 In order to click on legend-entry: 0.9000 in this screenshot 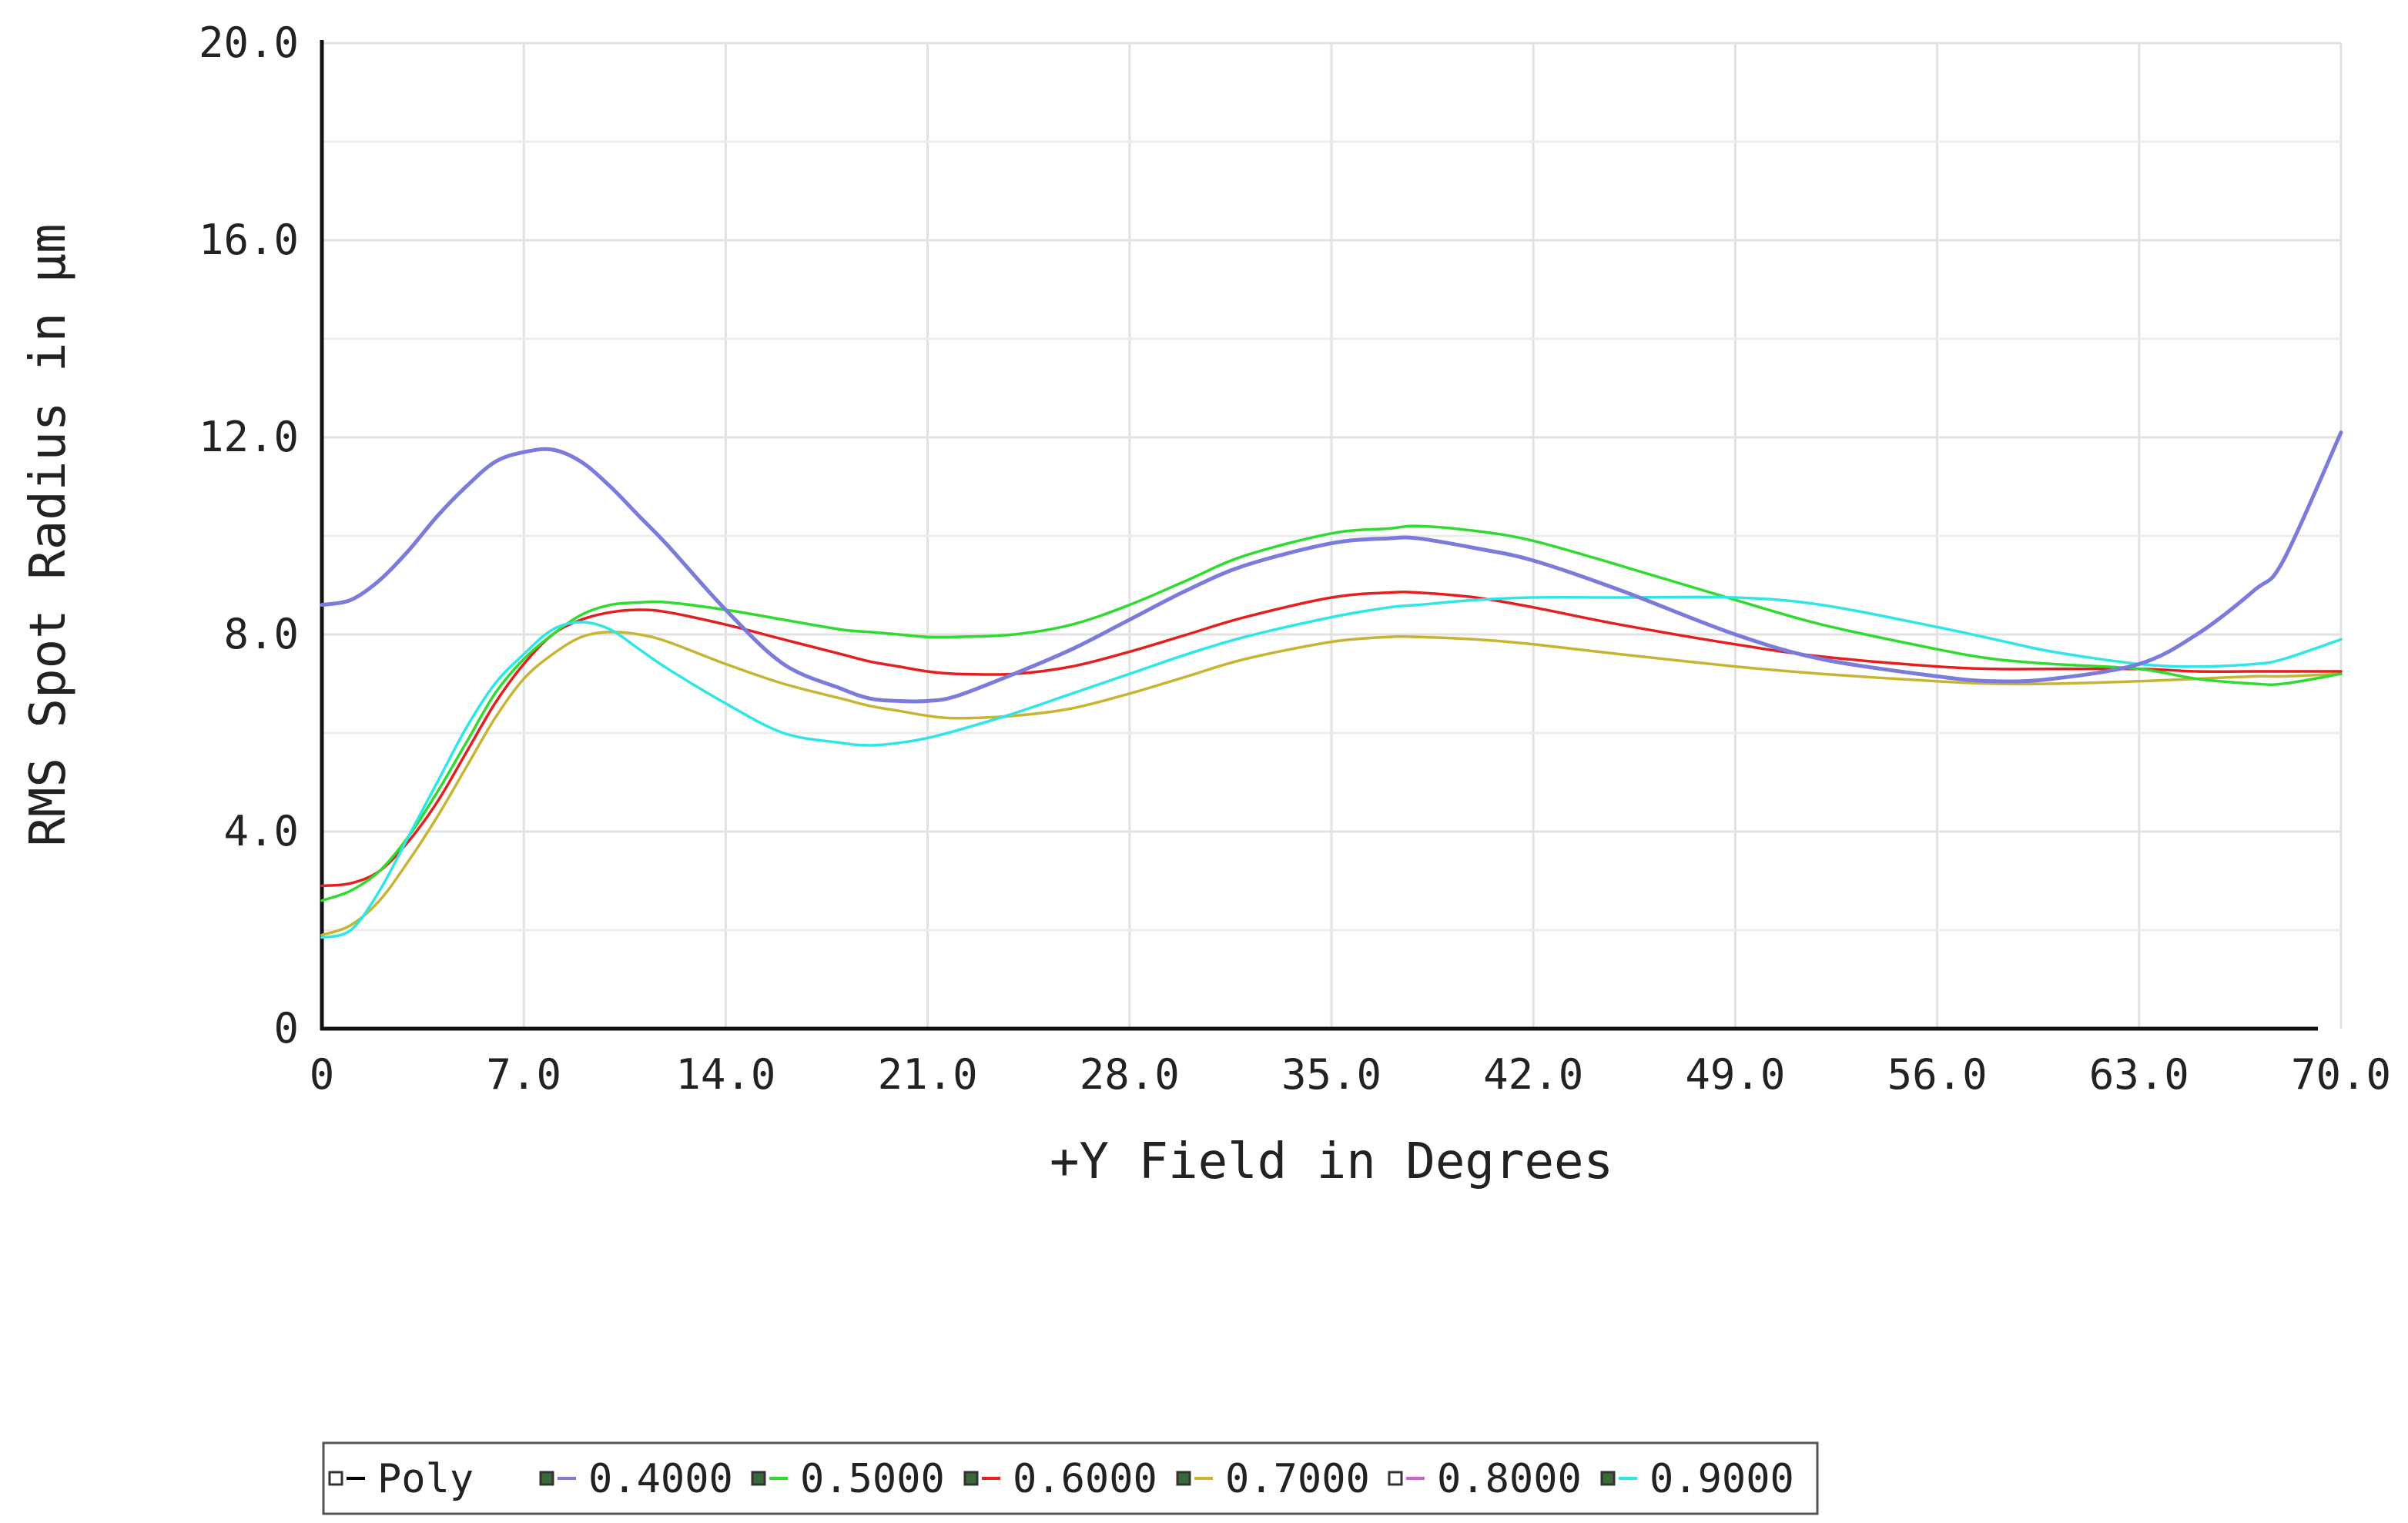, I will do `click(1697, 1479)`.